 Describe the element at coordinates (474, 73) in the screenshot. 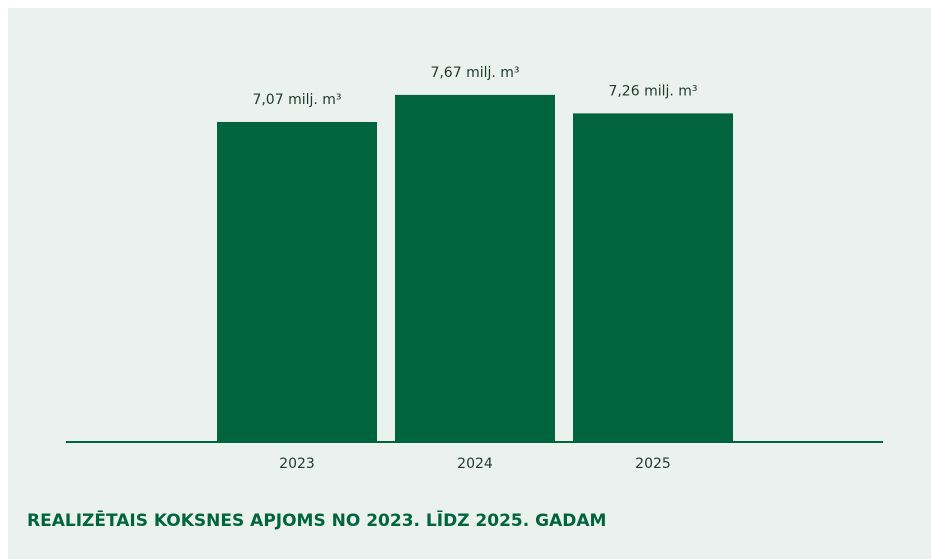

I see `value-label: 7,67 milj. m³` at that location.